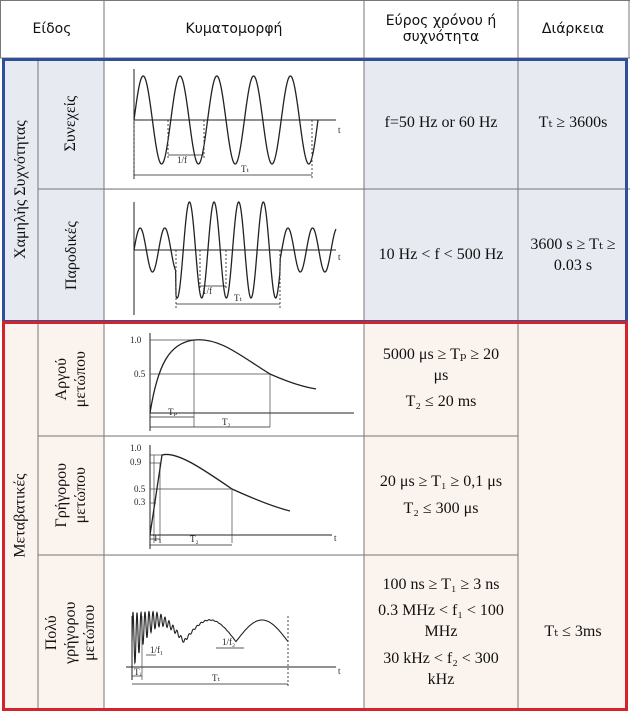 This screenshot has height=712, width=630. I want to click on range-very-fast-t1: 100 ns ≥ T₁ ≥ 3 ns, so click(441, 584).